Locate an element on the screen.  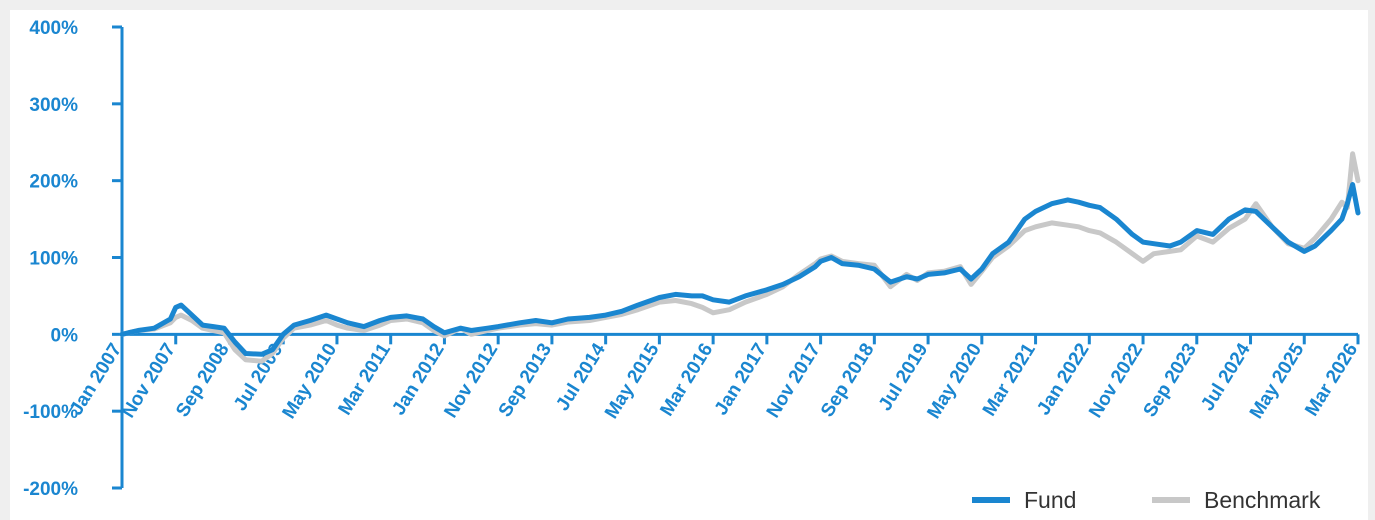
x-tick-label: Mar 2026 is located at coordinates (1331, 380).